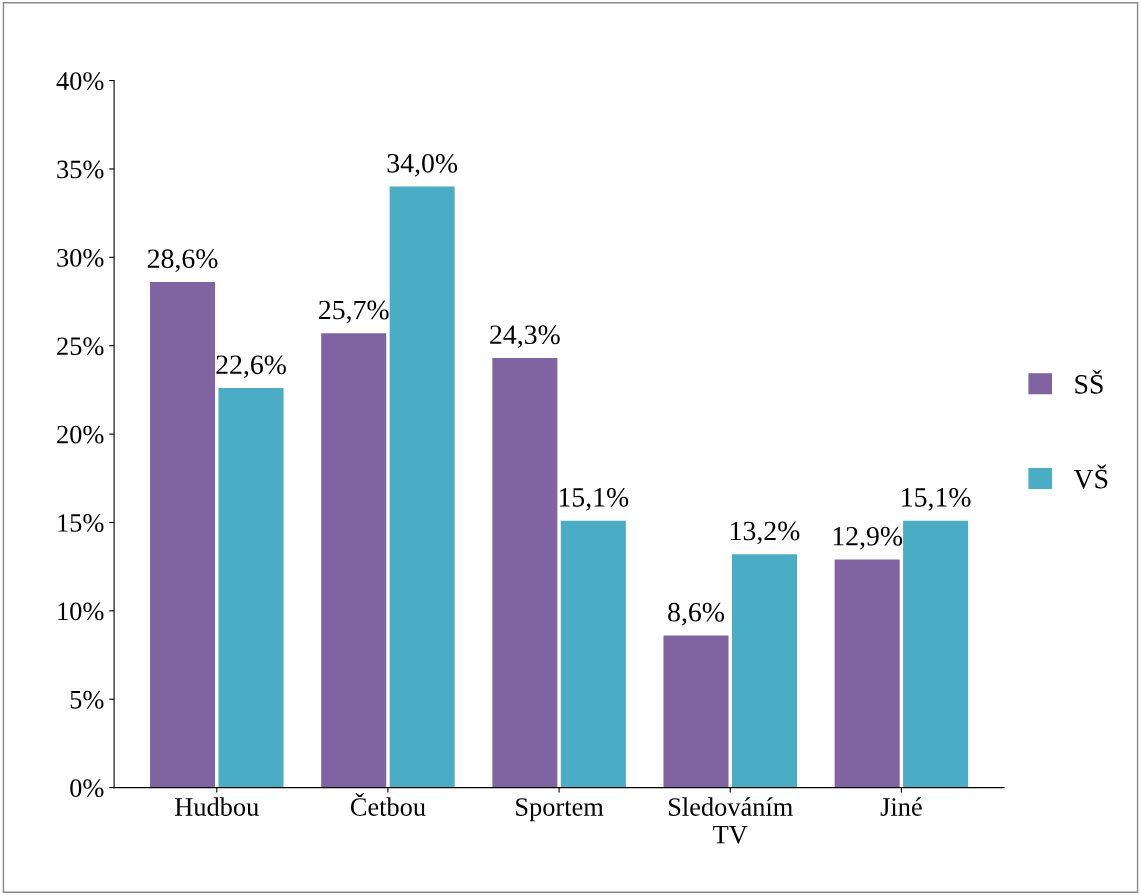  What do you see at coordinates (80, 257) in the screenshot?
I see `y-tick-label: 30%` at bounding box center [80, 257].